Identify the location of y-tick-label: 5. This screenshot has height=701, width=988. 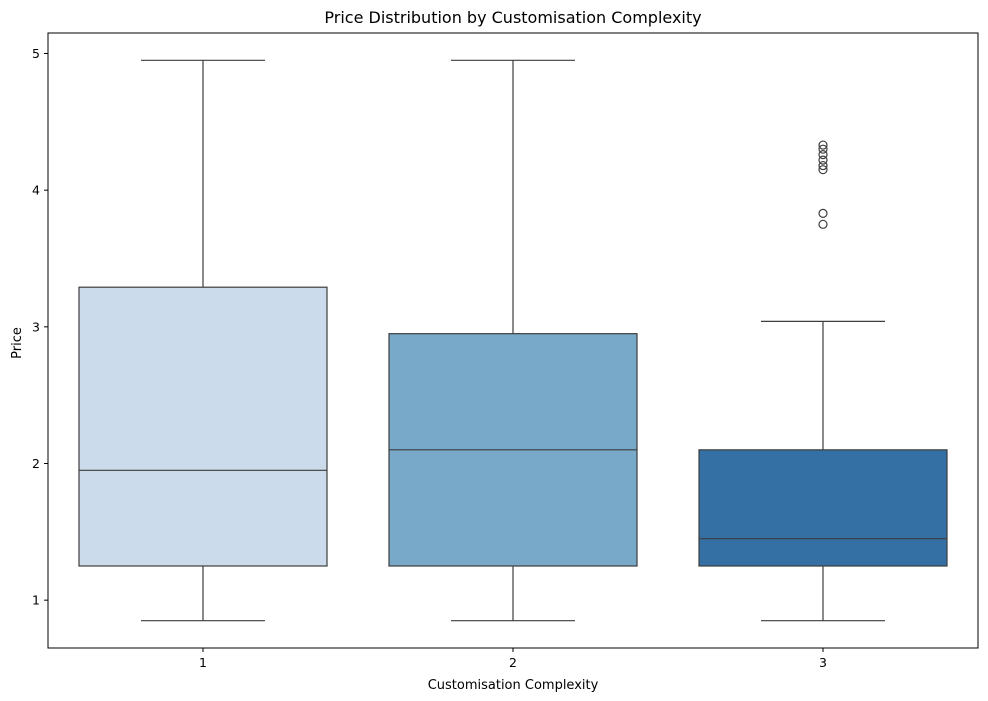
(36, 53).